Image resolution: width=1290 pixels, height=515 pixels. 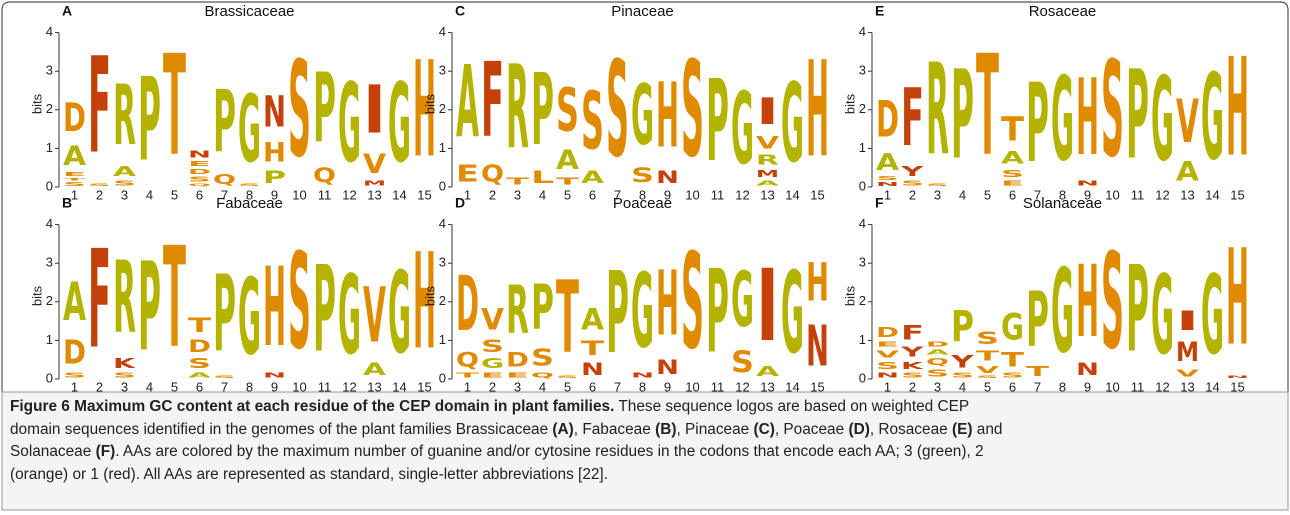 What do you see at coordinates (987, 386) in the screenshot?
I see `x-tick-label: 5` at bounding box center [987, 386].